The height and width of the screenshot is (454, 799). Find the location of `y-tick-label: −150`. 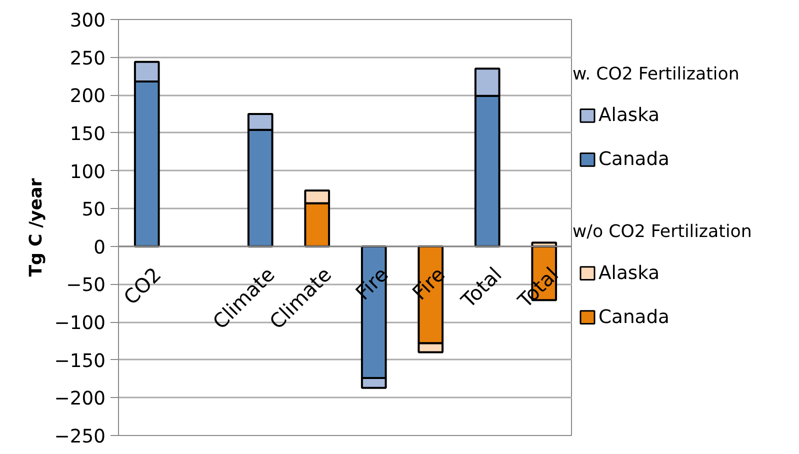

y-tick-label: −150 is located at coordinates (80, 361).